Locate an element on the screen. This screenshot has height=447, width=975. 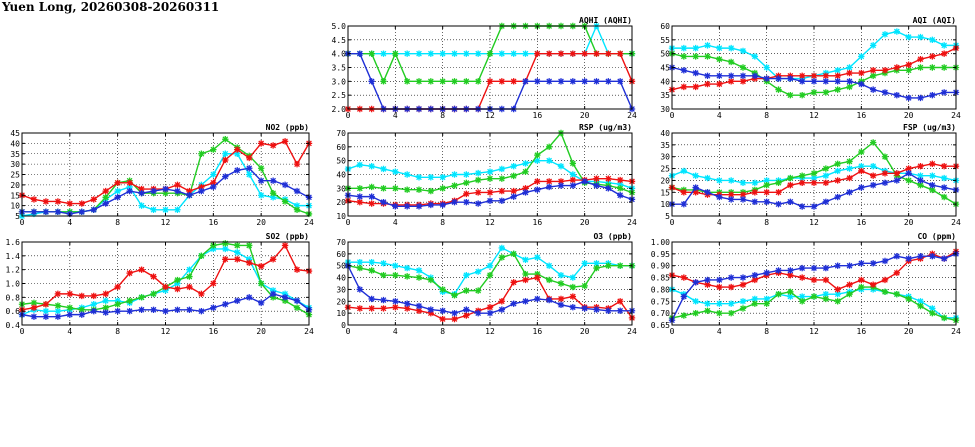
x-tick-label: 12 is located at coordinates (490, 115).